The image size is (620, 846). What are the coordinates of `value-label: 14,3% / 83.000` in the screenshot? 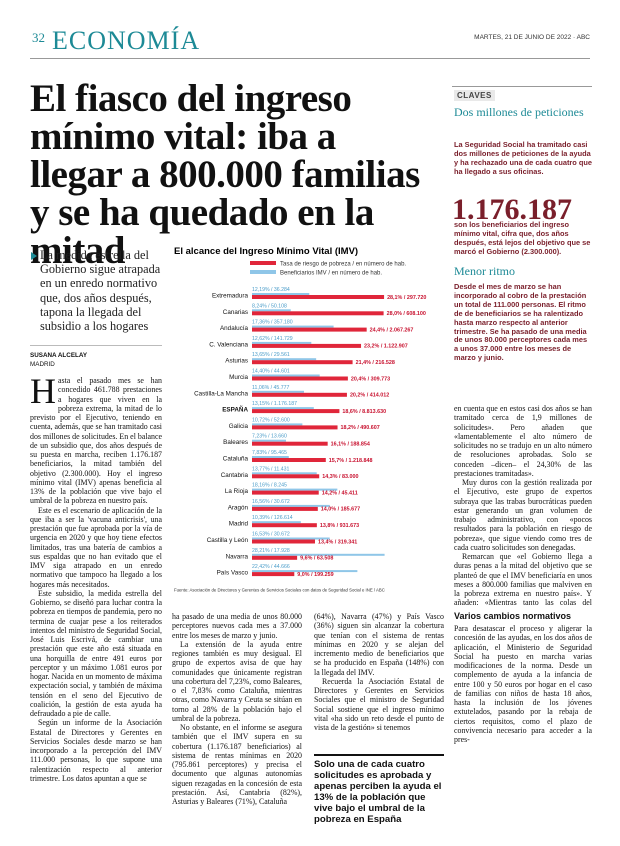 It's located at (340, 477).